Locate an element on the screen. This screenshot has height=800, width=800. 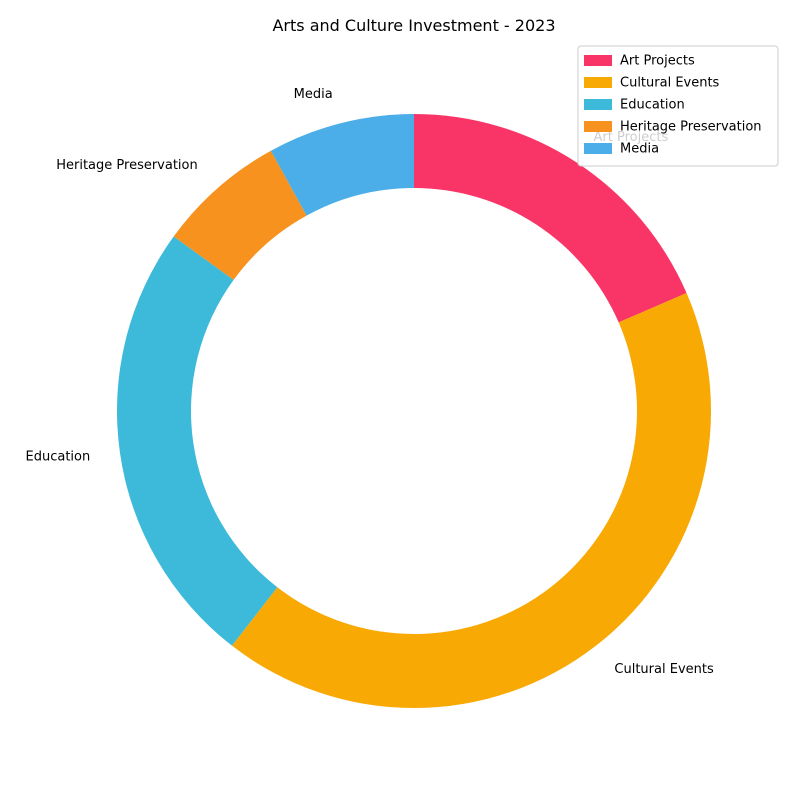
legend-swatch-cultural-events is located at coordinates (598, 82).